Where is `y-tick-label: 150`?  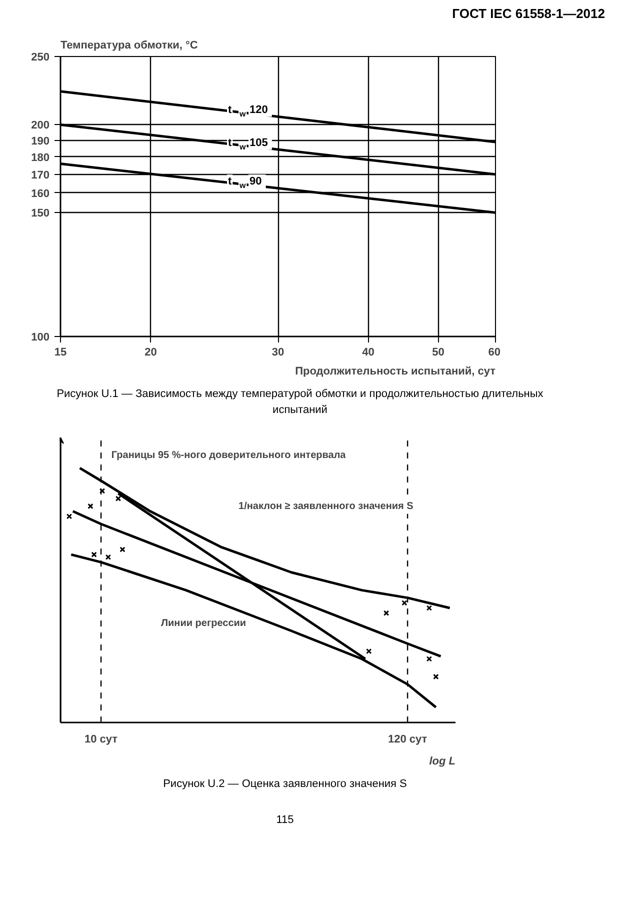 y-tick-label: 150 is located at coordinates (40, 214).